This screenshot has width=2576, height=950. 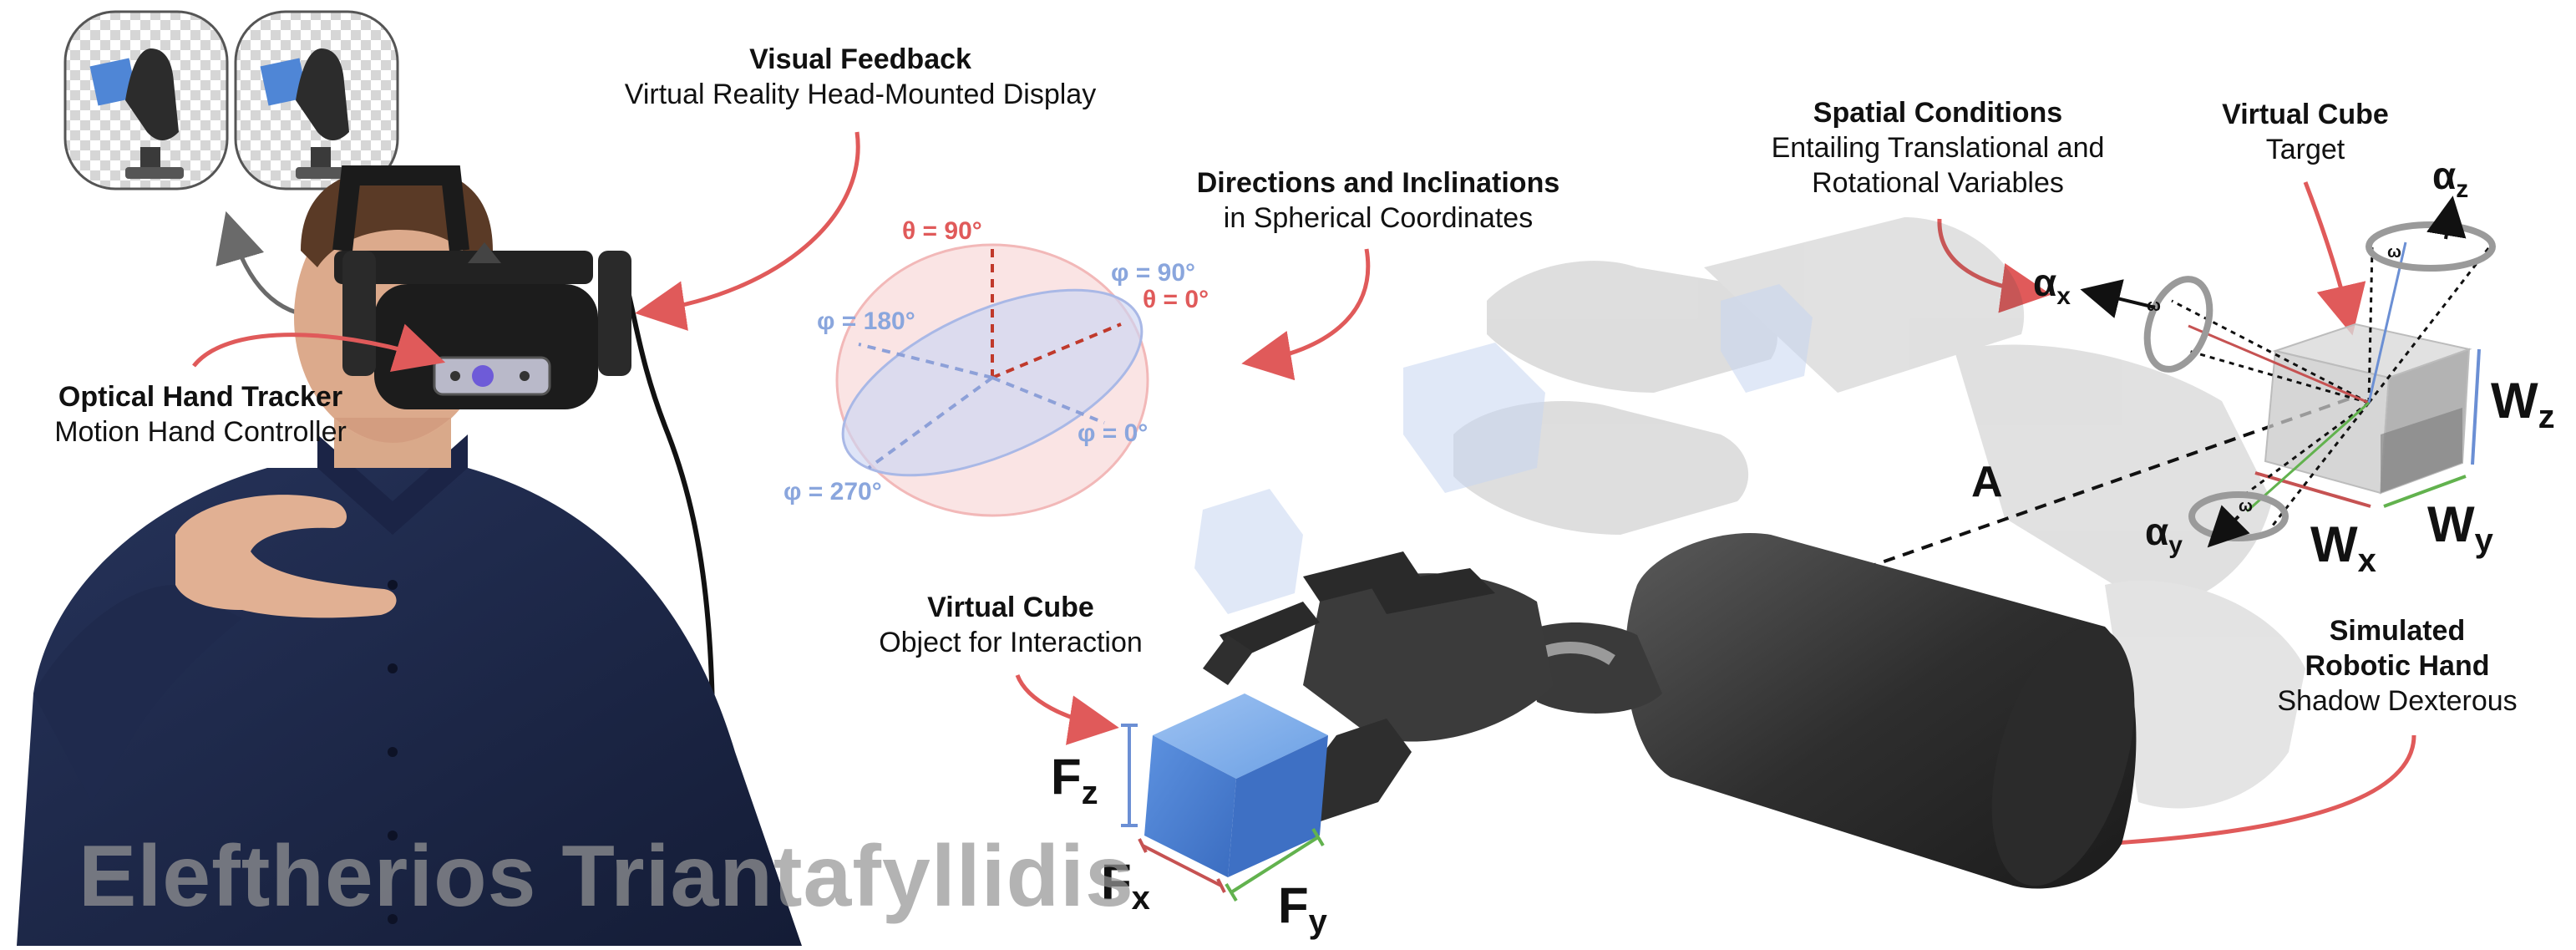 I want to click on omega-x-label: ω, so click(x=2154, y=306).